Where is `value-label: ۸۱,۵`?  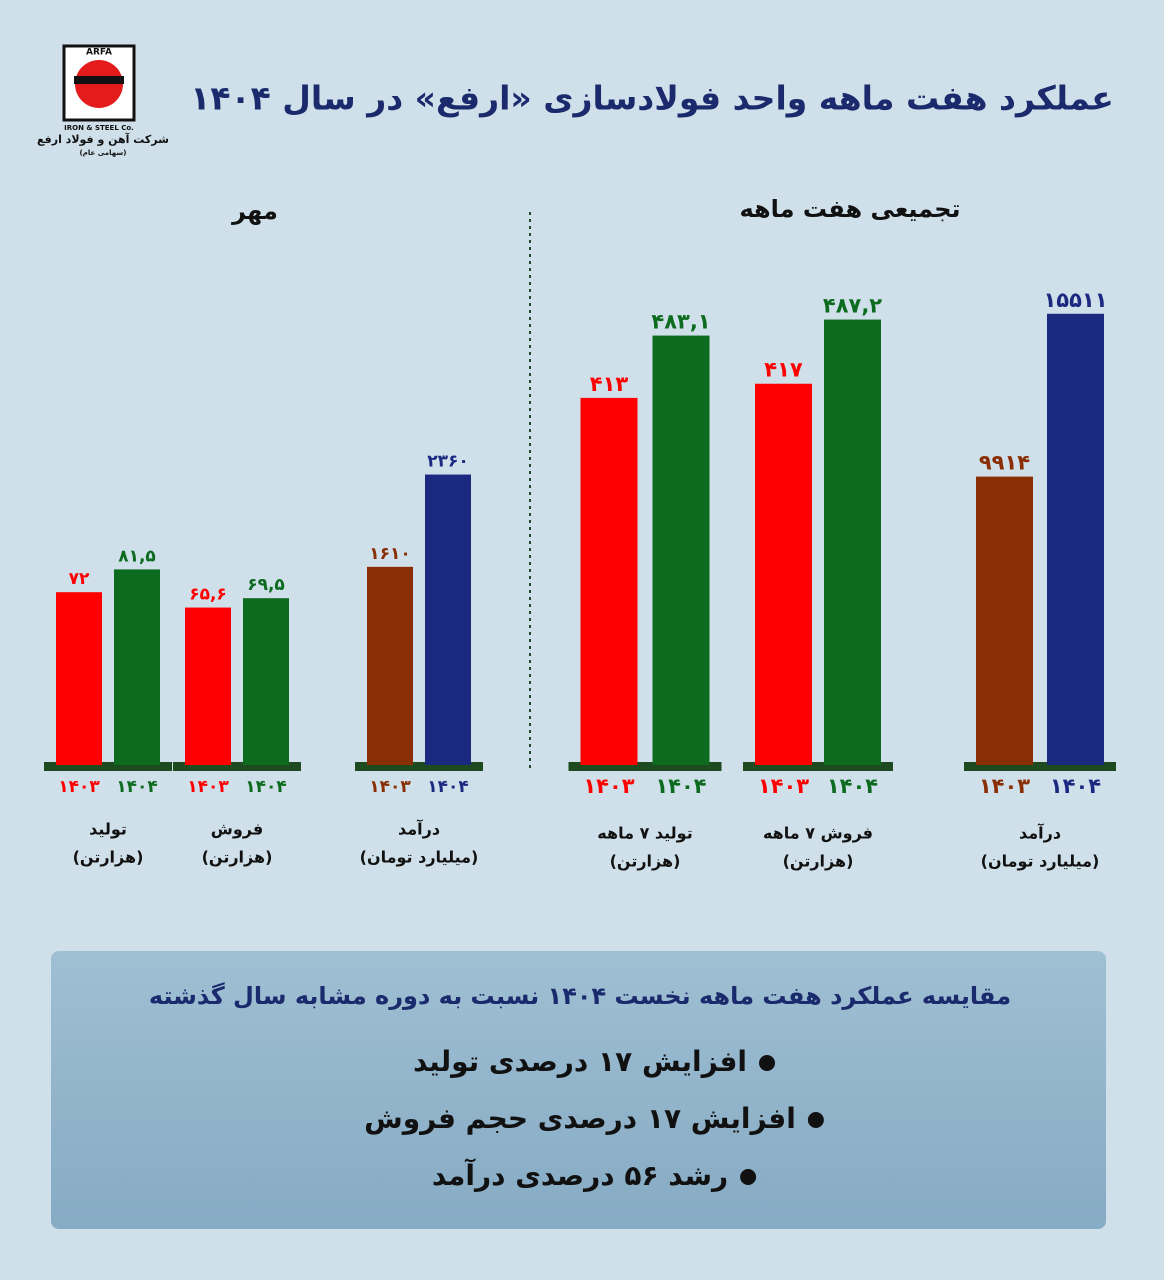
value-label: ۸۱,۵ is located at coordinates (137, 556).